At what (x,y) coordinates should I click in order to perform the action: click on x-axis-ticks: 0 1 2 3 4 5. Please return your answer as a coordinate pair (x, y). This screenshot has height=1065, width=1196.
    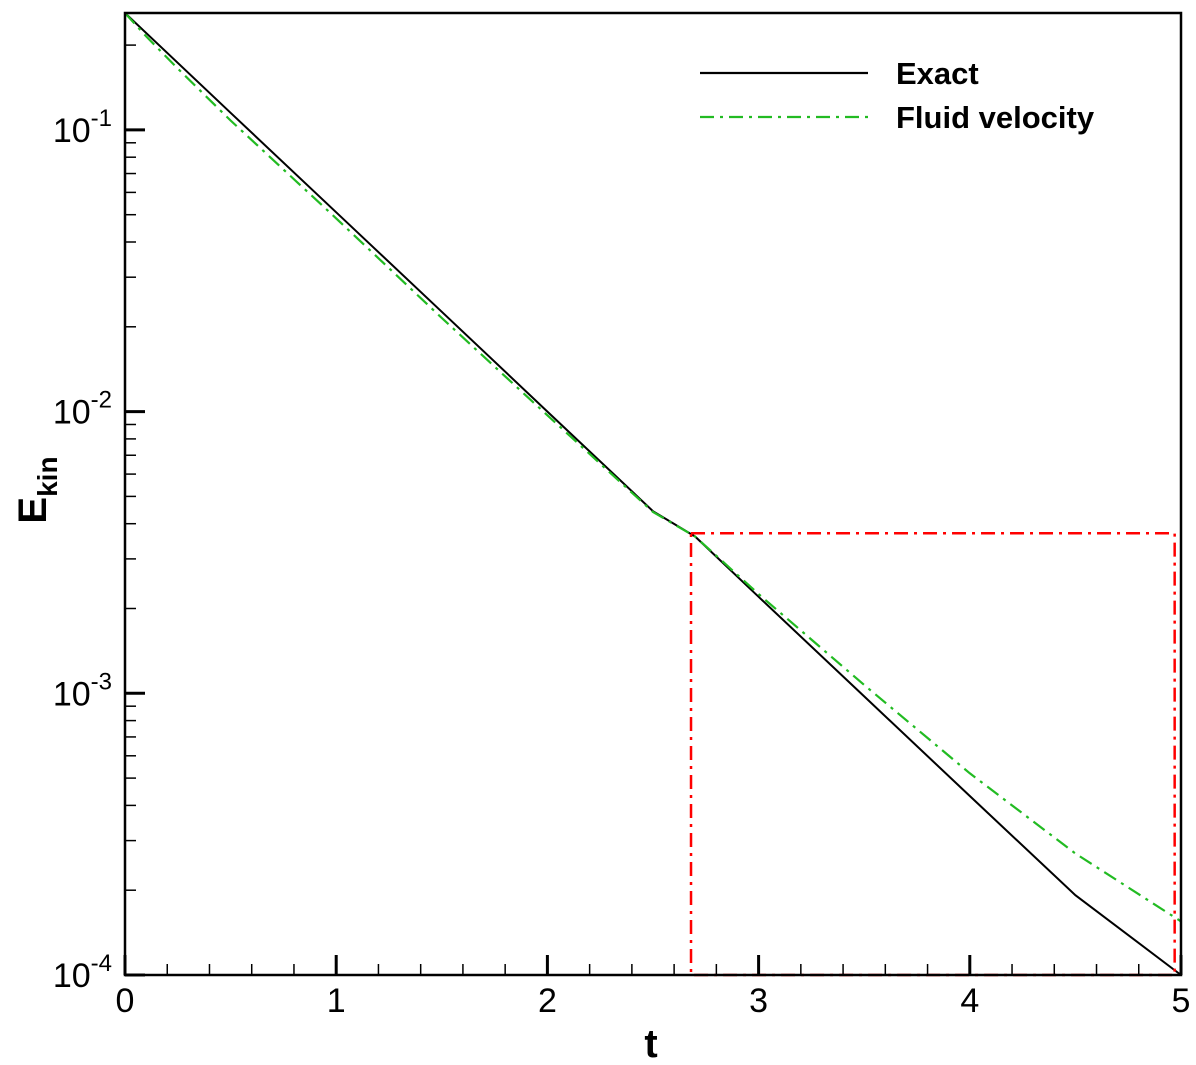
    Looking at the image, I should click on (653, 987).